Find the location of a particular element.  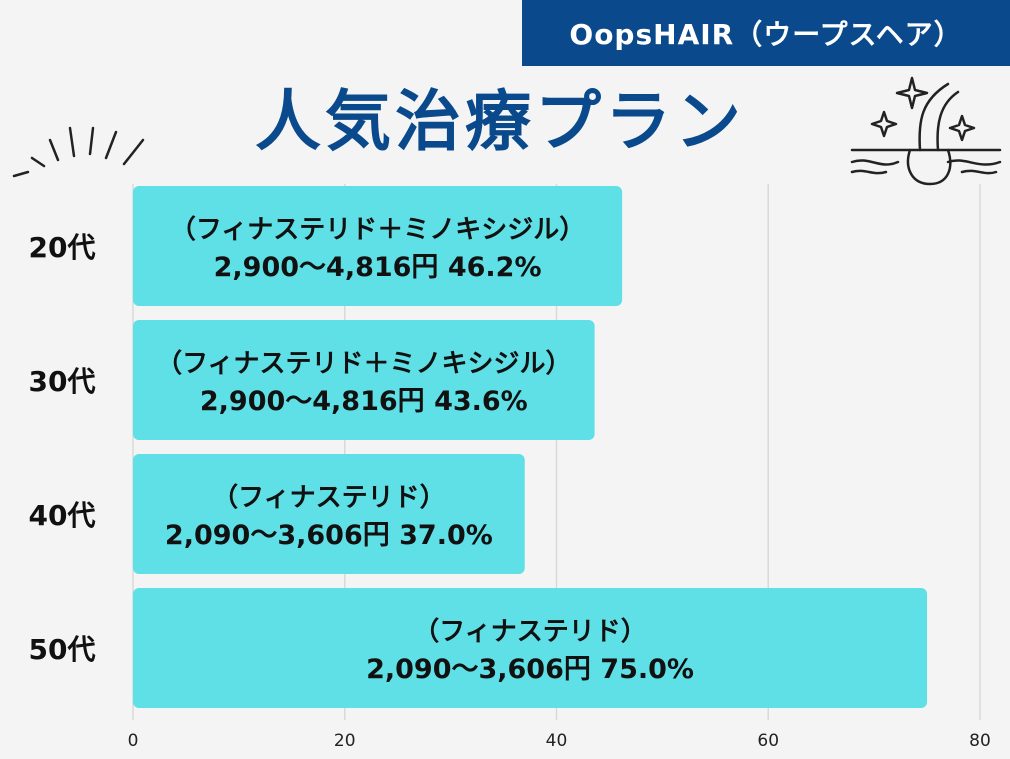

x-tick-labels: 0 20 40 60 80 is located at coordinates (559, 741).